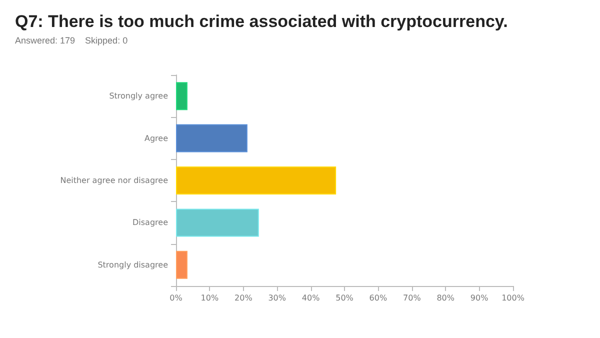 Image resolution: width=600 pixels, height=338 pixels. Describe the element at coordinates (71, 41) in the screenshot. I see `text: Answered: 179 Skipped: 0` at that location.